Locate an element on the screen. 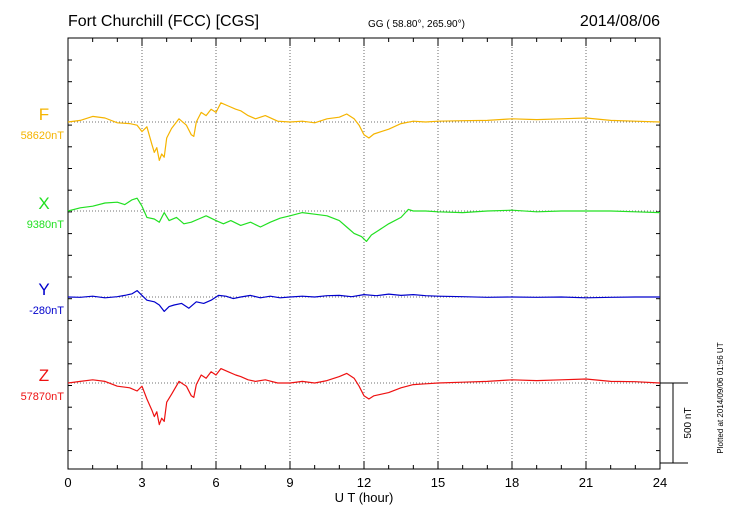 This screenshot has width=730, height=520. series-line-z is located at coordinates (364, 397).